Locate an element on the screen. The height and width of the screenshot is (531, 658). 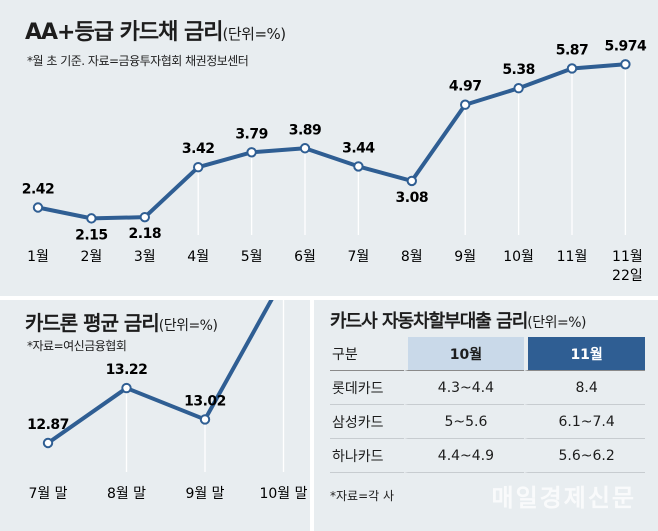
data-value-label: 4.97 is located at coordinates (465, 87).